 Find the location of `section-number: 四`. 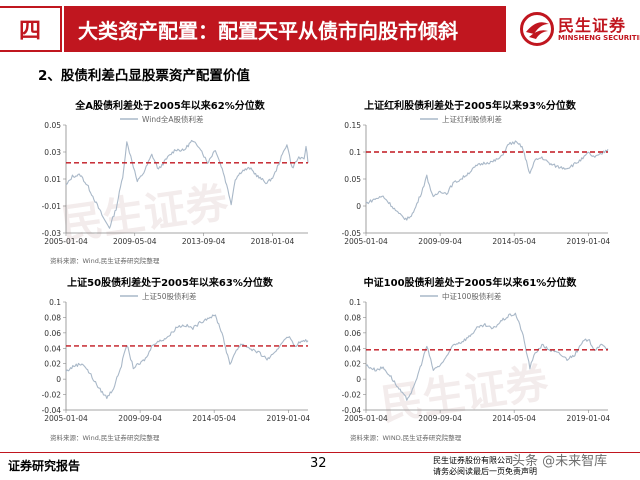

section-number: 四 is located at coordinates (29, 31).